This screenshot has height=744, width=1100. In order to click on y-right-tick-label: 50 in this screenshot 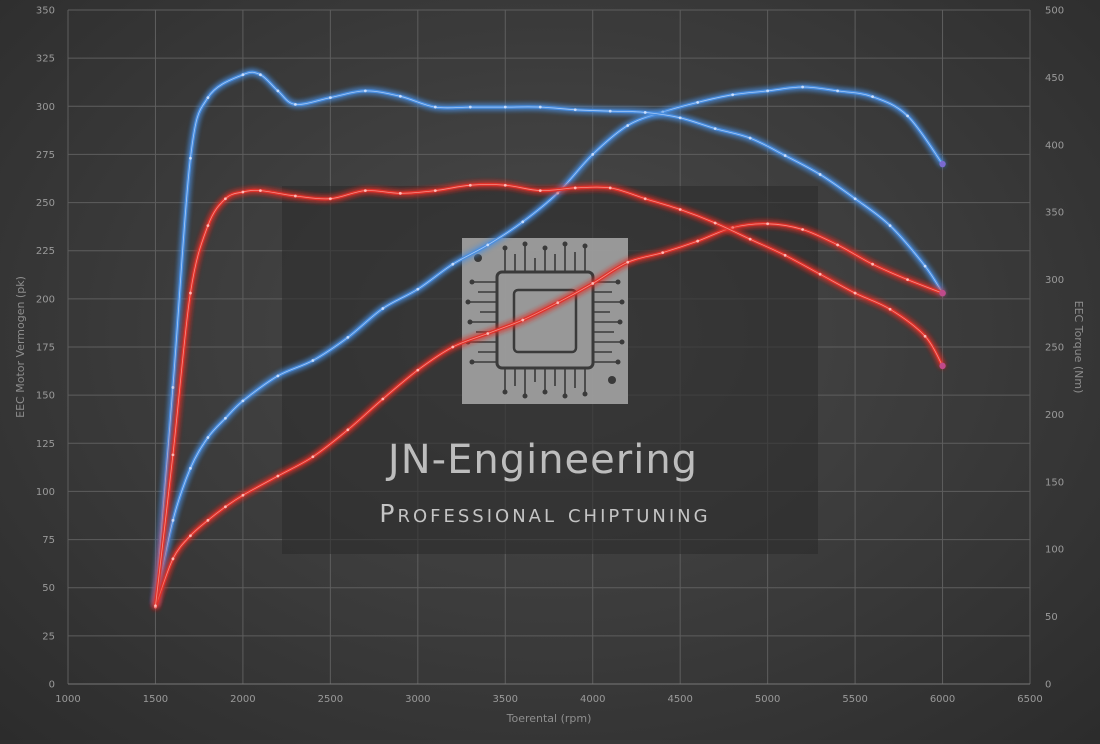, I will do `click(1051, 617)`.